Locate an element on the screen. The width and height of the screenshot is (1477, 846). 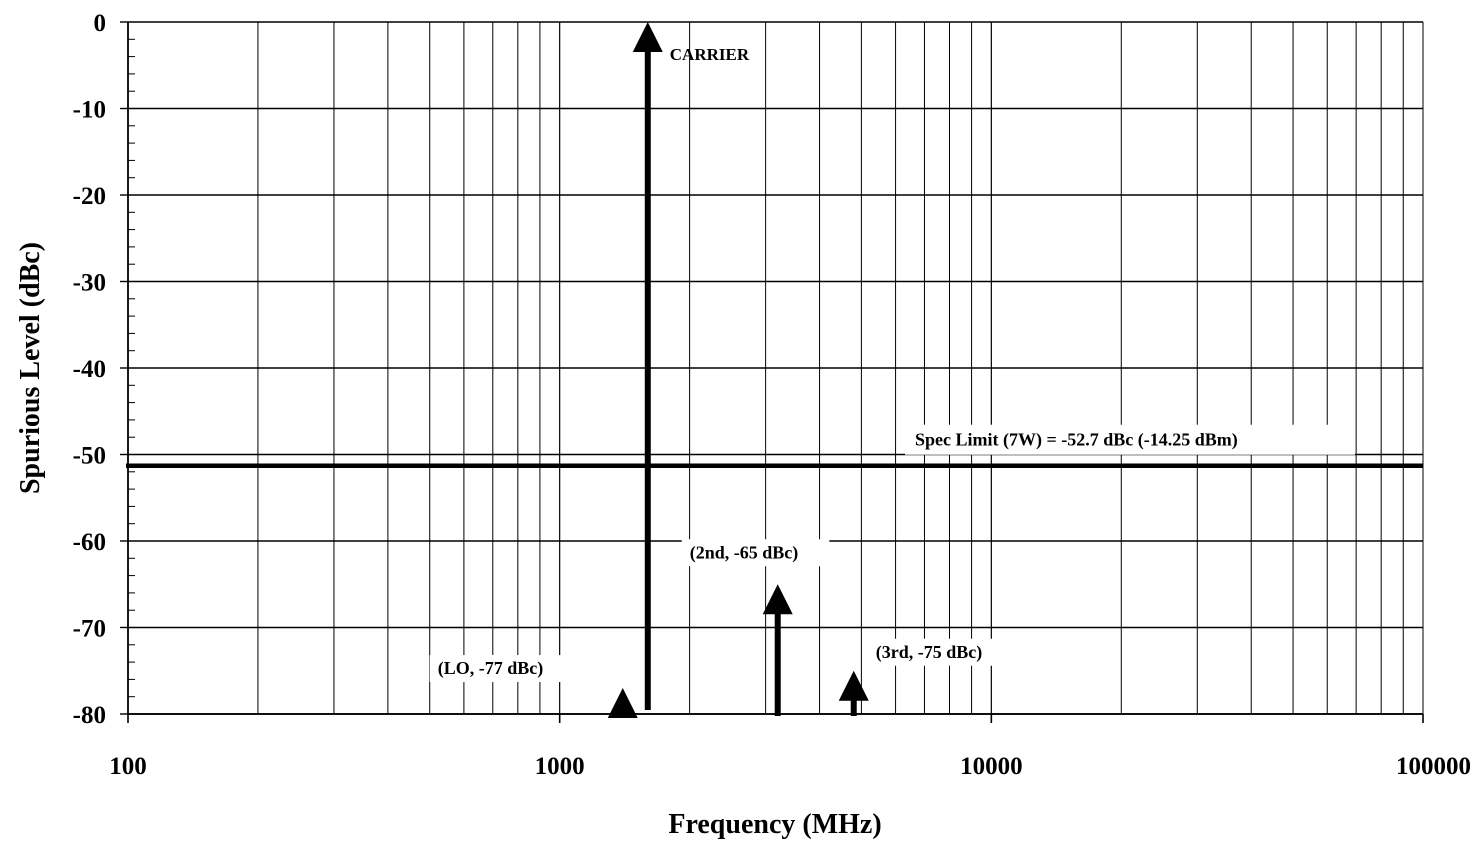
x-tick-label: 10000 is located at coordinates (991, 766).